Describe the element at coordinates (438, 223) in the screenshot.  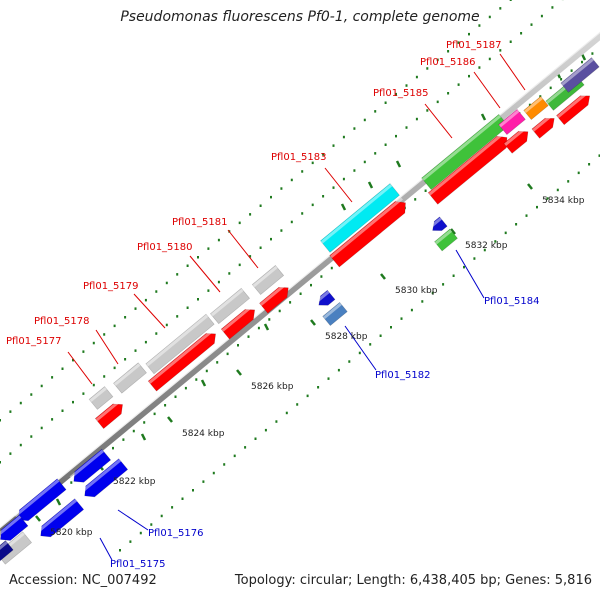
I see `gene-arrow-5184a` at that location.